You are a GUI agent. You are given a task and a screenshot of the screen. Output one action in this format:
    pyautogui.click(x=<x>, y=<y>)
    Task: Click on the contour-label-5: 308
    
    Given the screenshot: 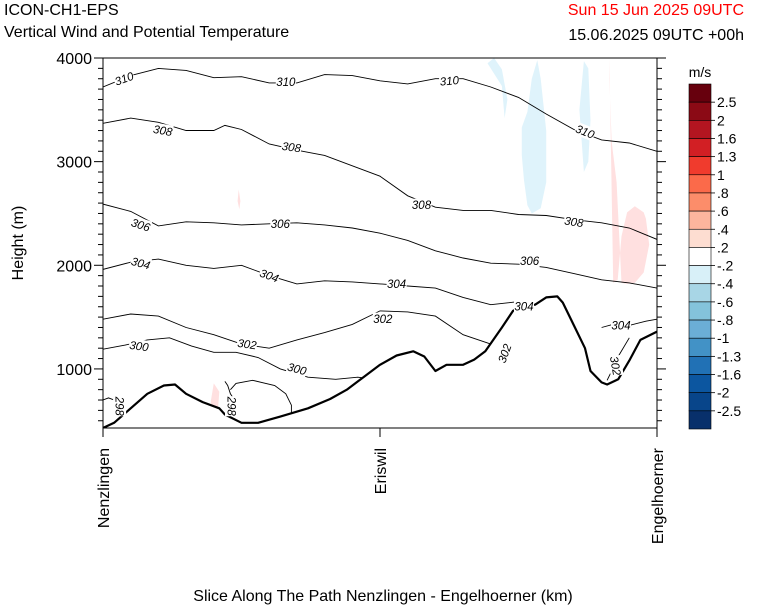 What is the action you would take?
    pyautogui.click(x=291, y=147)
    